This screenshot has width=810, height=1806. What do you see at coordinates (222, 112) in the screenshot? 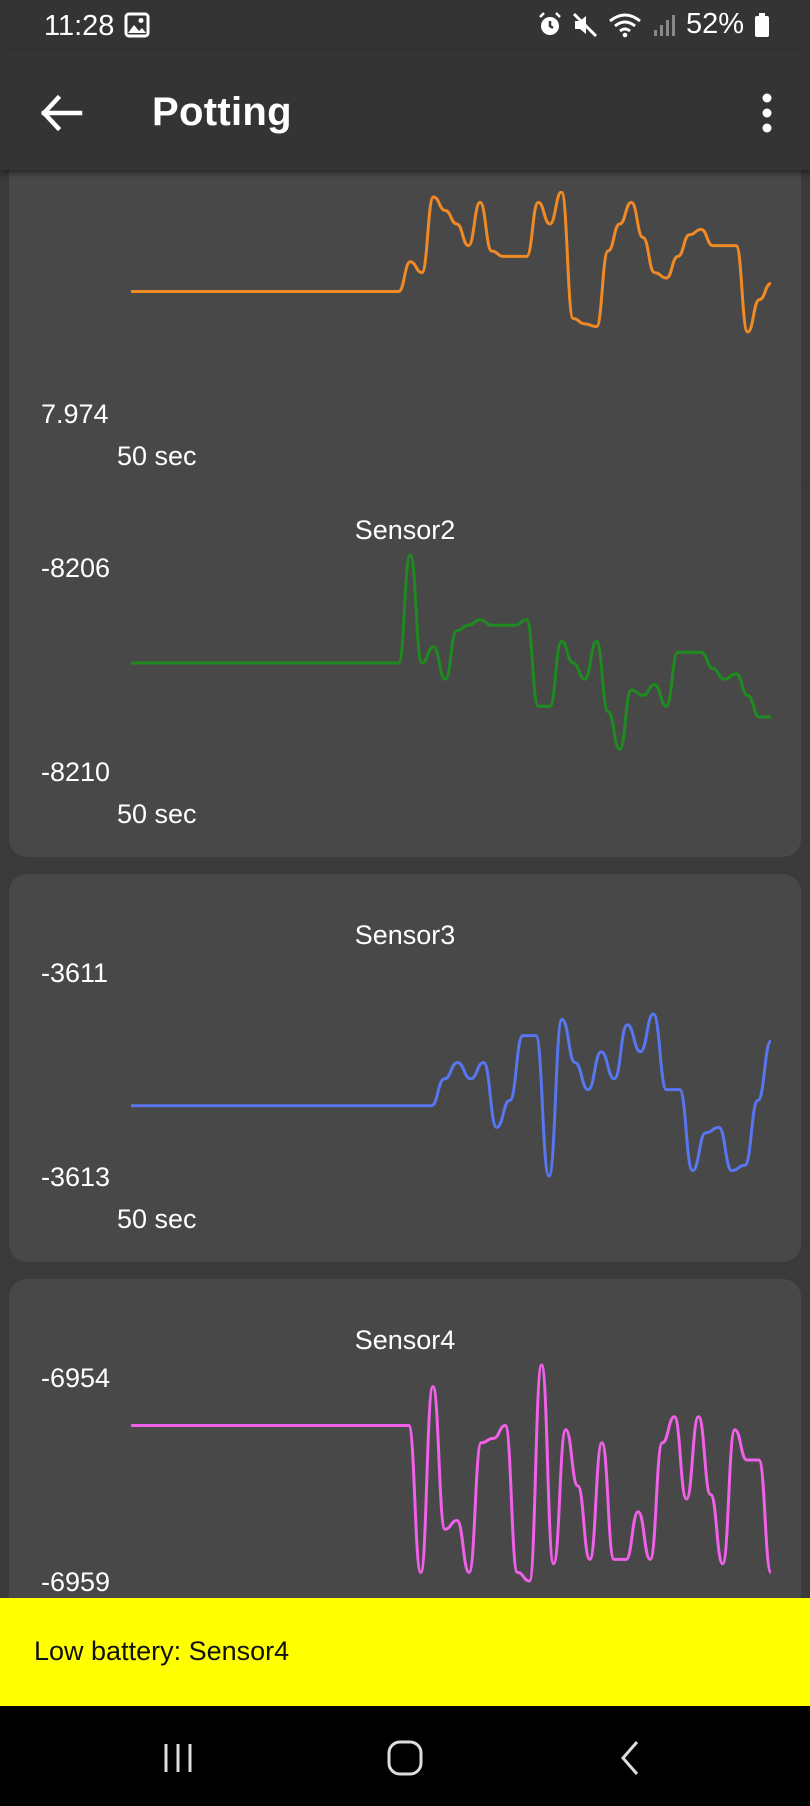
I see `page-title: Potting` at bounding box center [222, 112].